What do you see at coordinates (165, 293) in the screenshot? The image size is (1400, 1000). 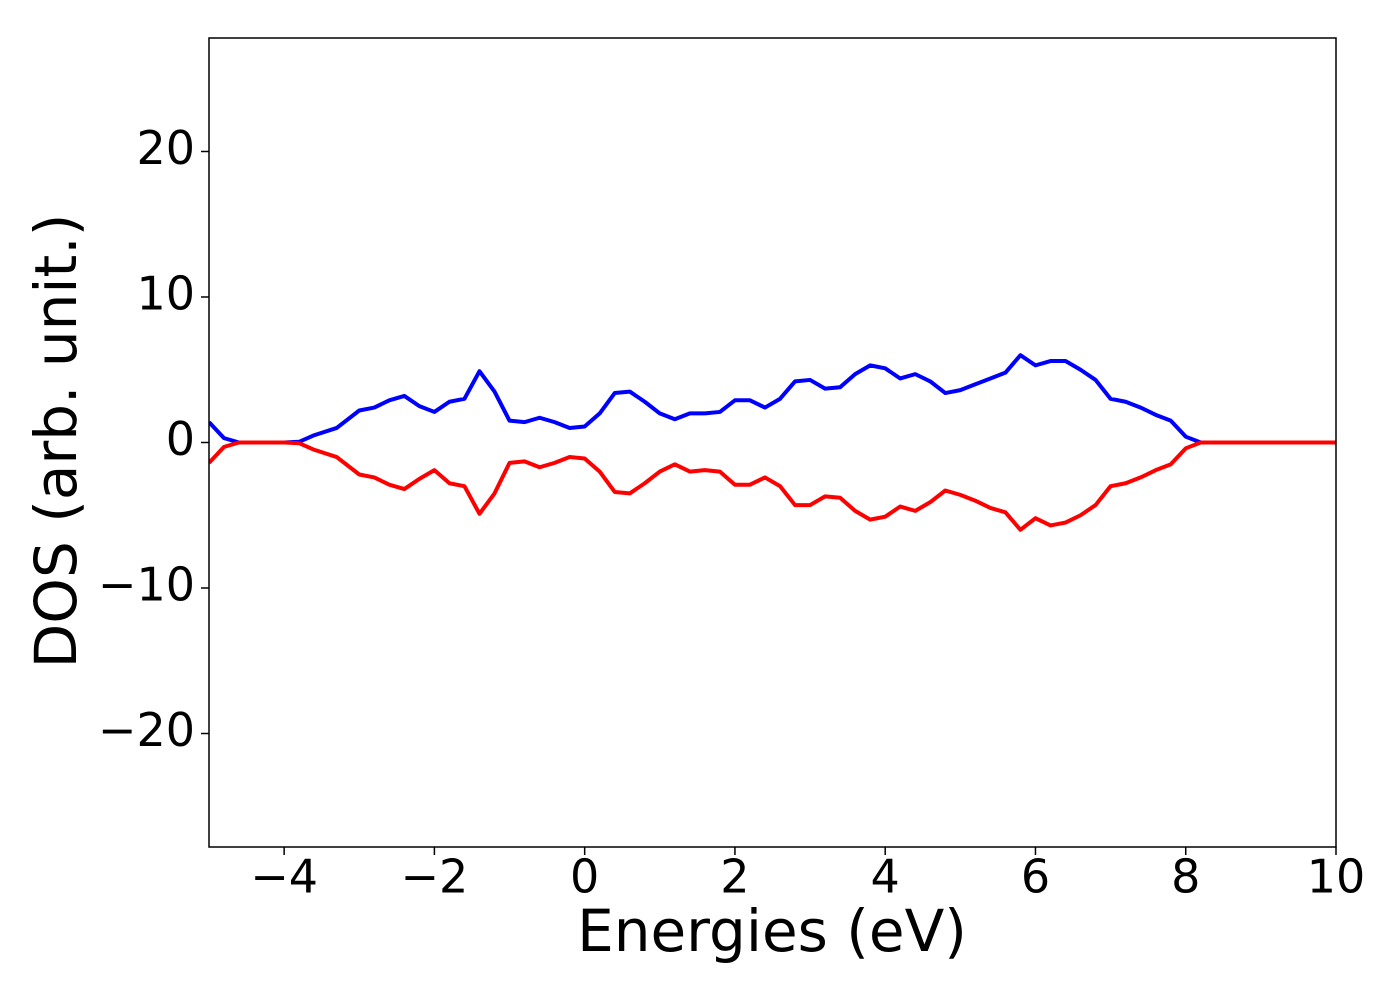 I see `y-tick-label: 10` at bounding box center [165, 293].